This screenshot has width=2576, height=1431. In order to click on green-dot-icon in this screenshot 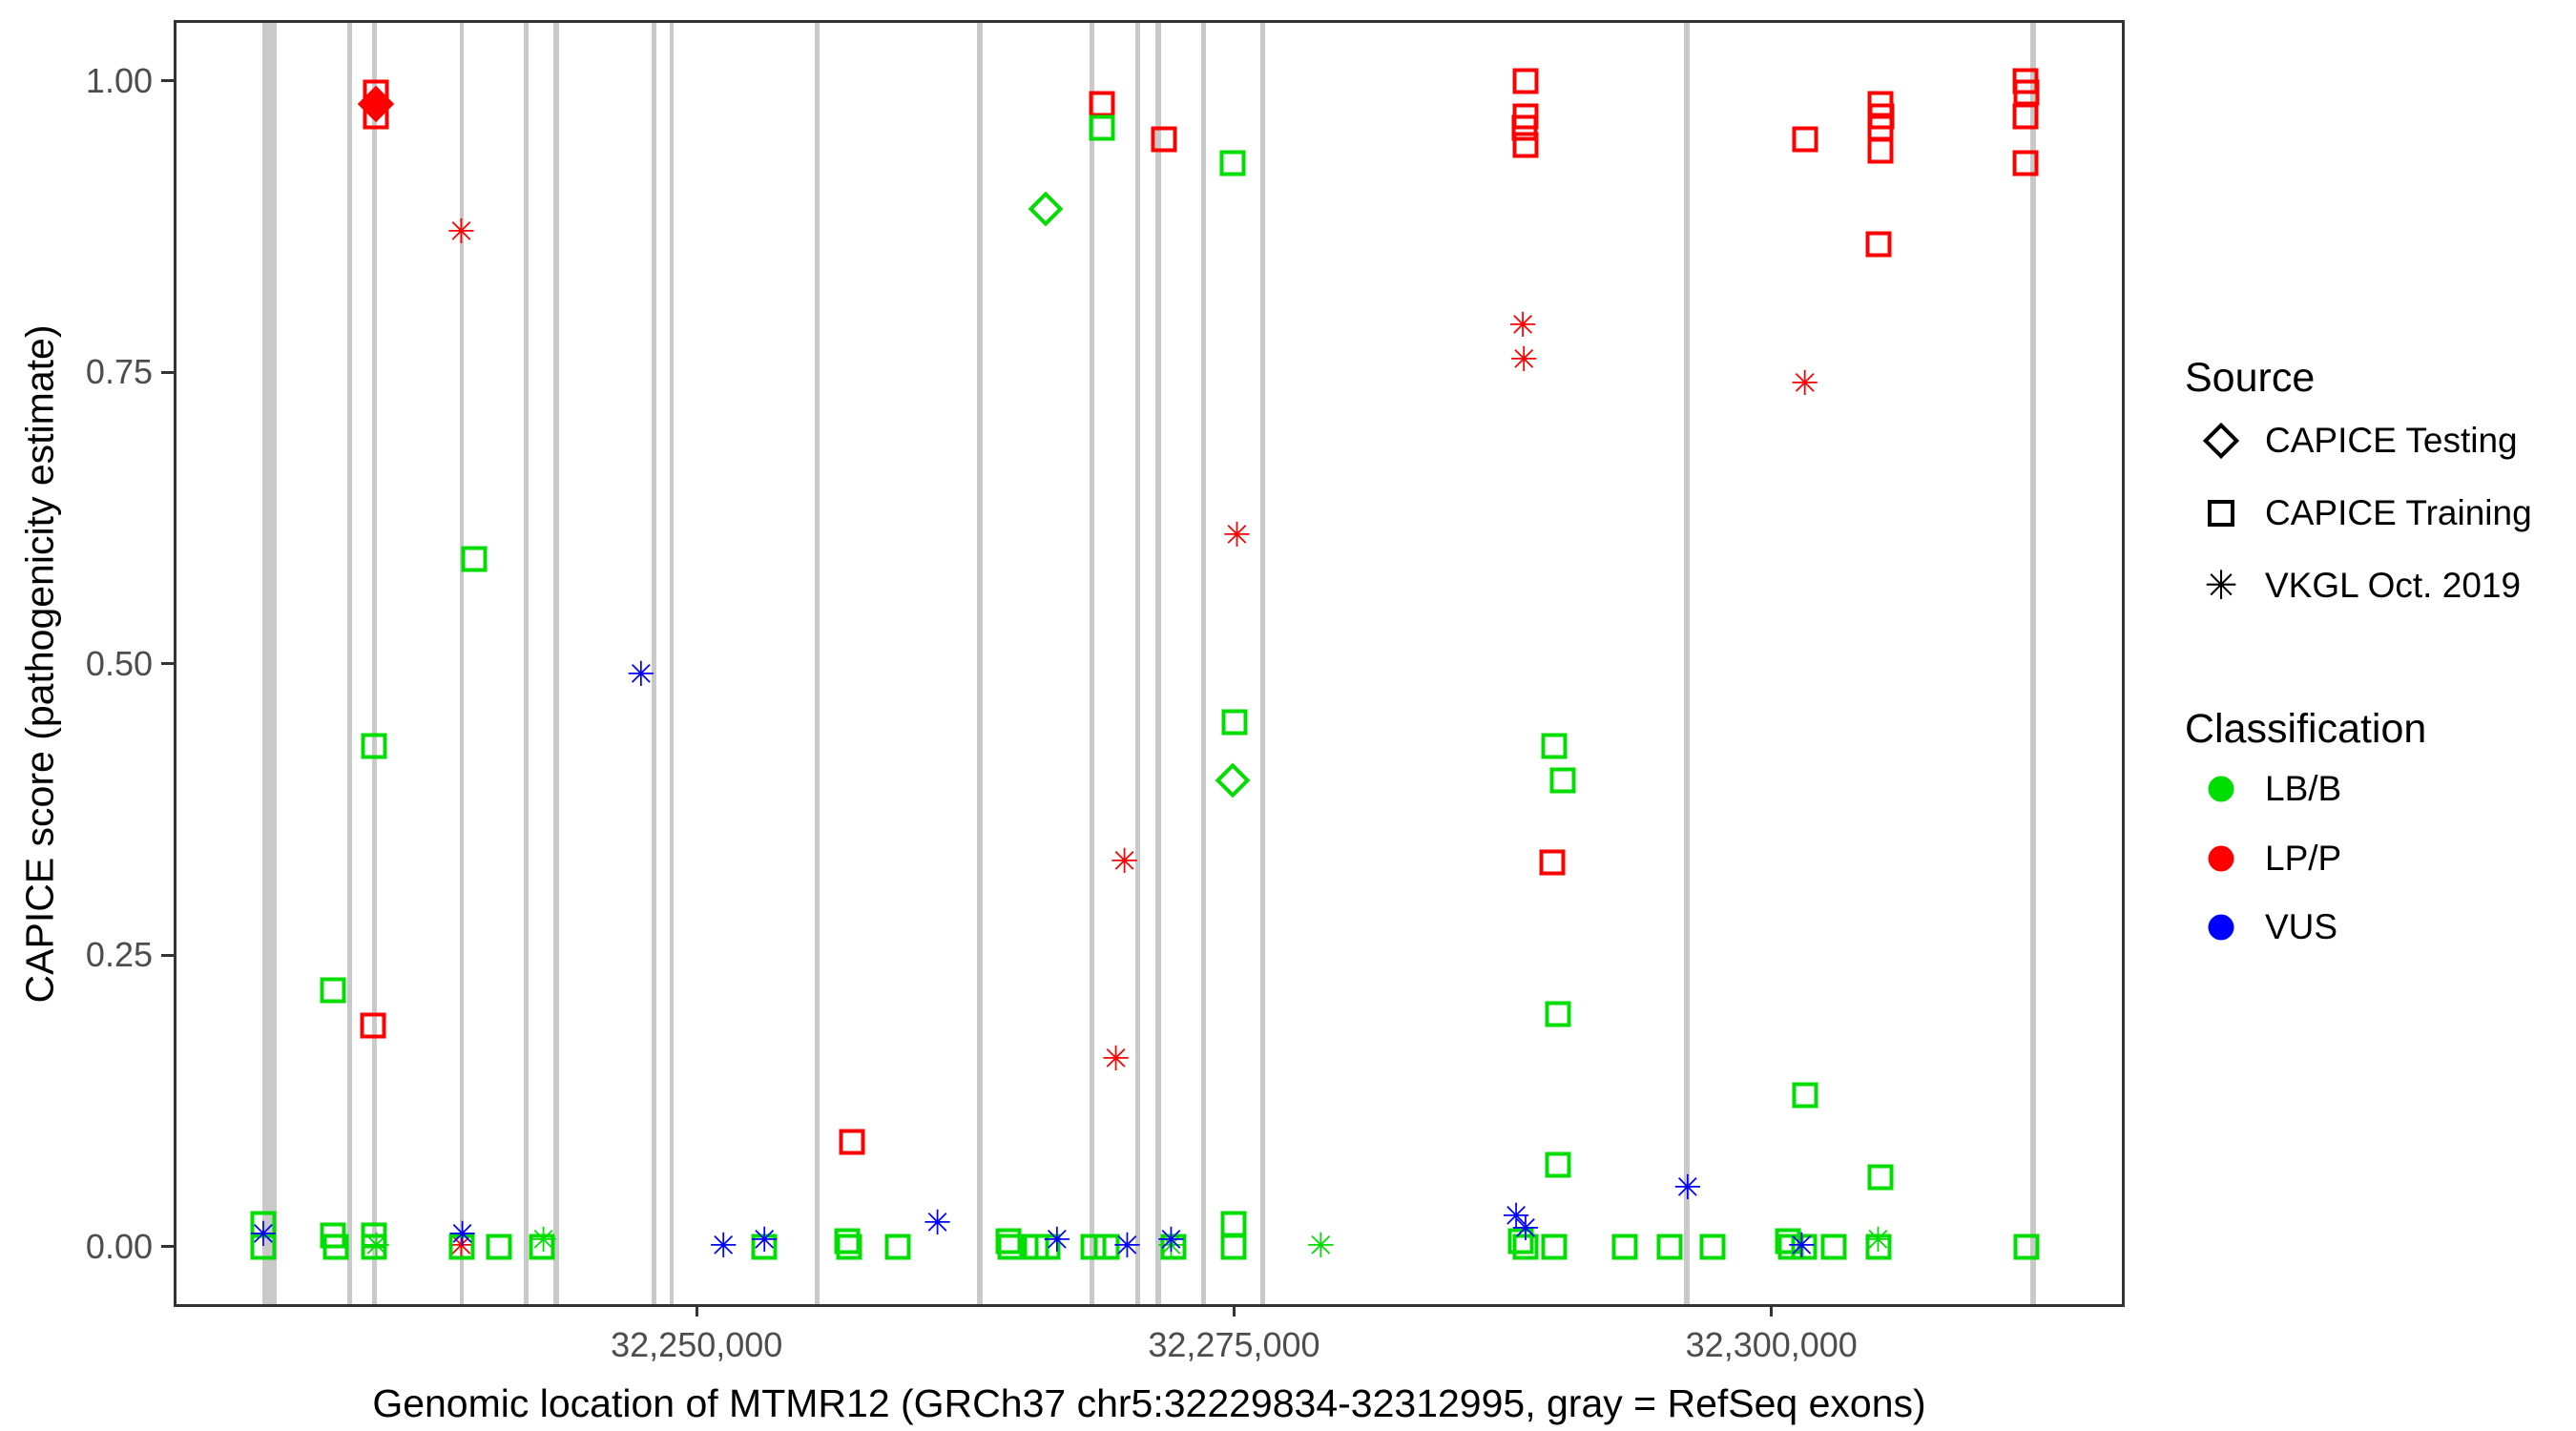, I will do `click(2221, 789)`.